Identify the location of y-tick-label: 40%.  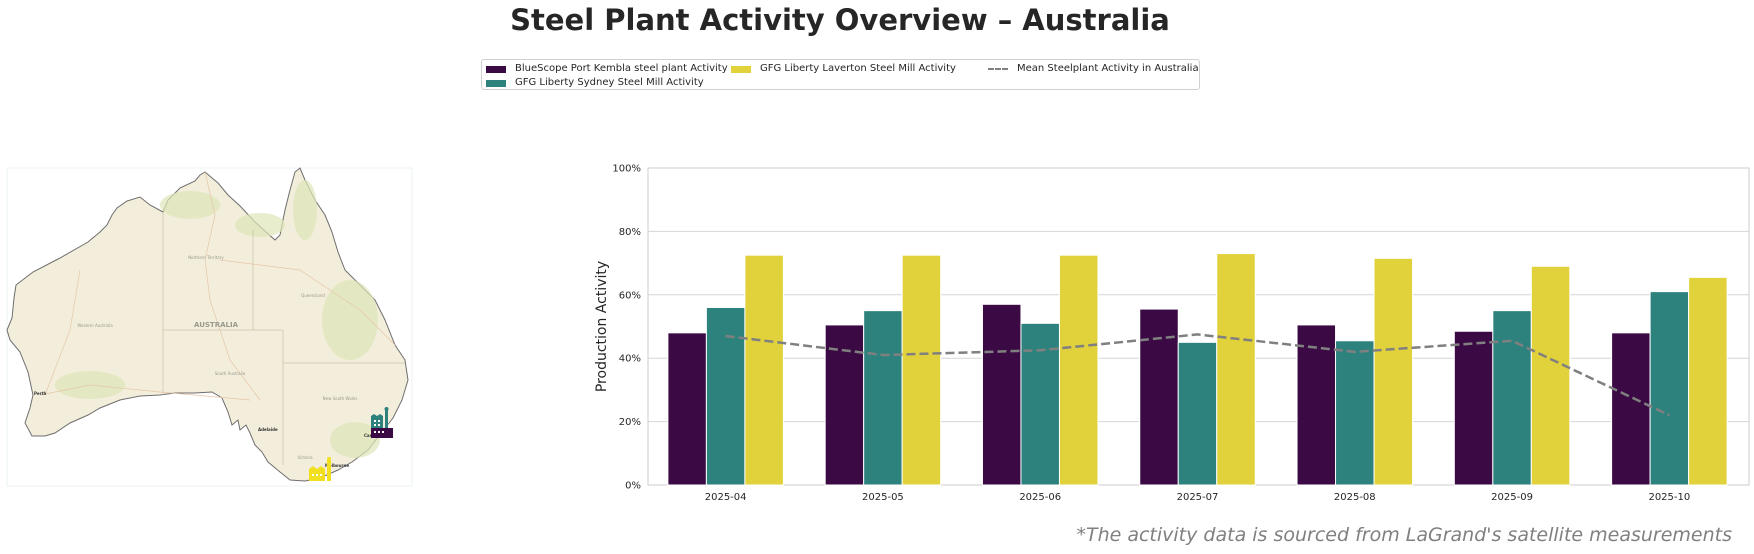
(630, 359).